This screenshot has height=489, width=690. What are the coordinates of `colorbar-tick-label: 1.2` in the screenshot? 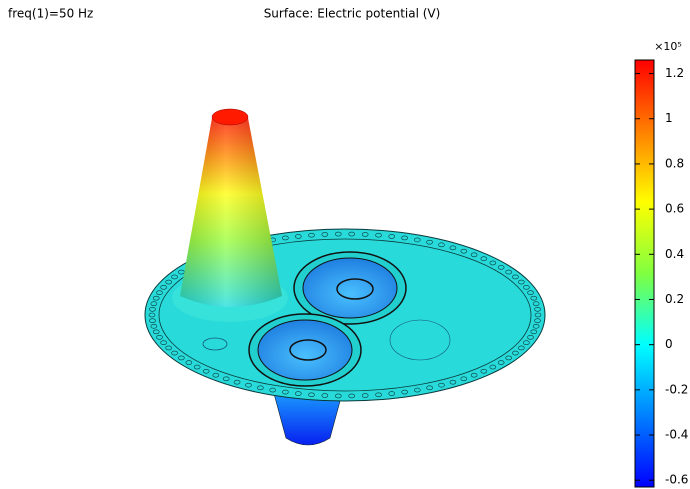 It's located at (674, 73).